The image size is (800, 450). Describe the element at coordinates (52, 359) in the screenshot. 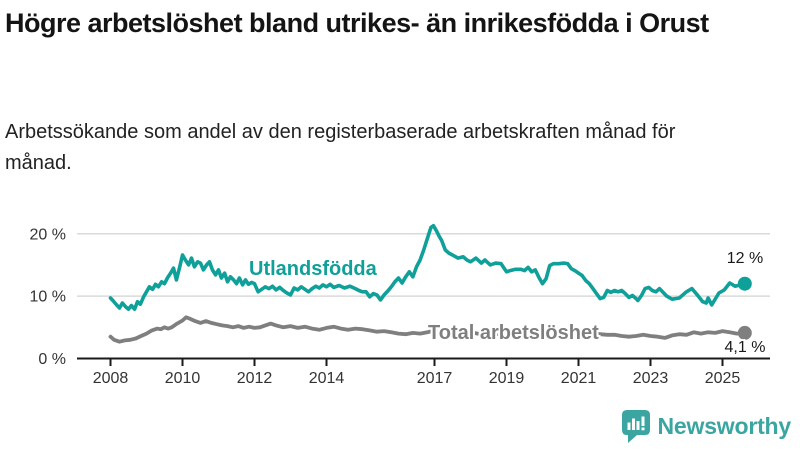

I see `y-axis-tick-label-0: 0 %` at that location.